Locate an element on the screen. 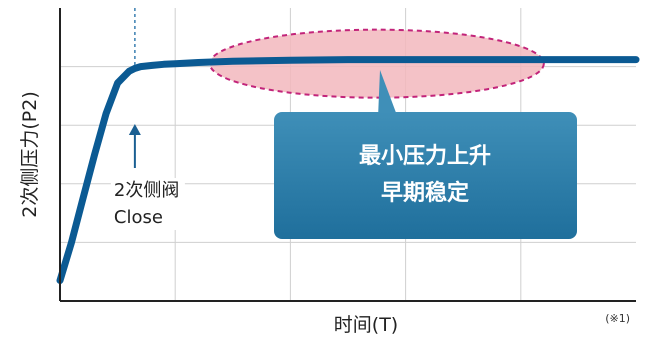  footnote-label: (※1) is located at coordinates (617, 318).